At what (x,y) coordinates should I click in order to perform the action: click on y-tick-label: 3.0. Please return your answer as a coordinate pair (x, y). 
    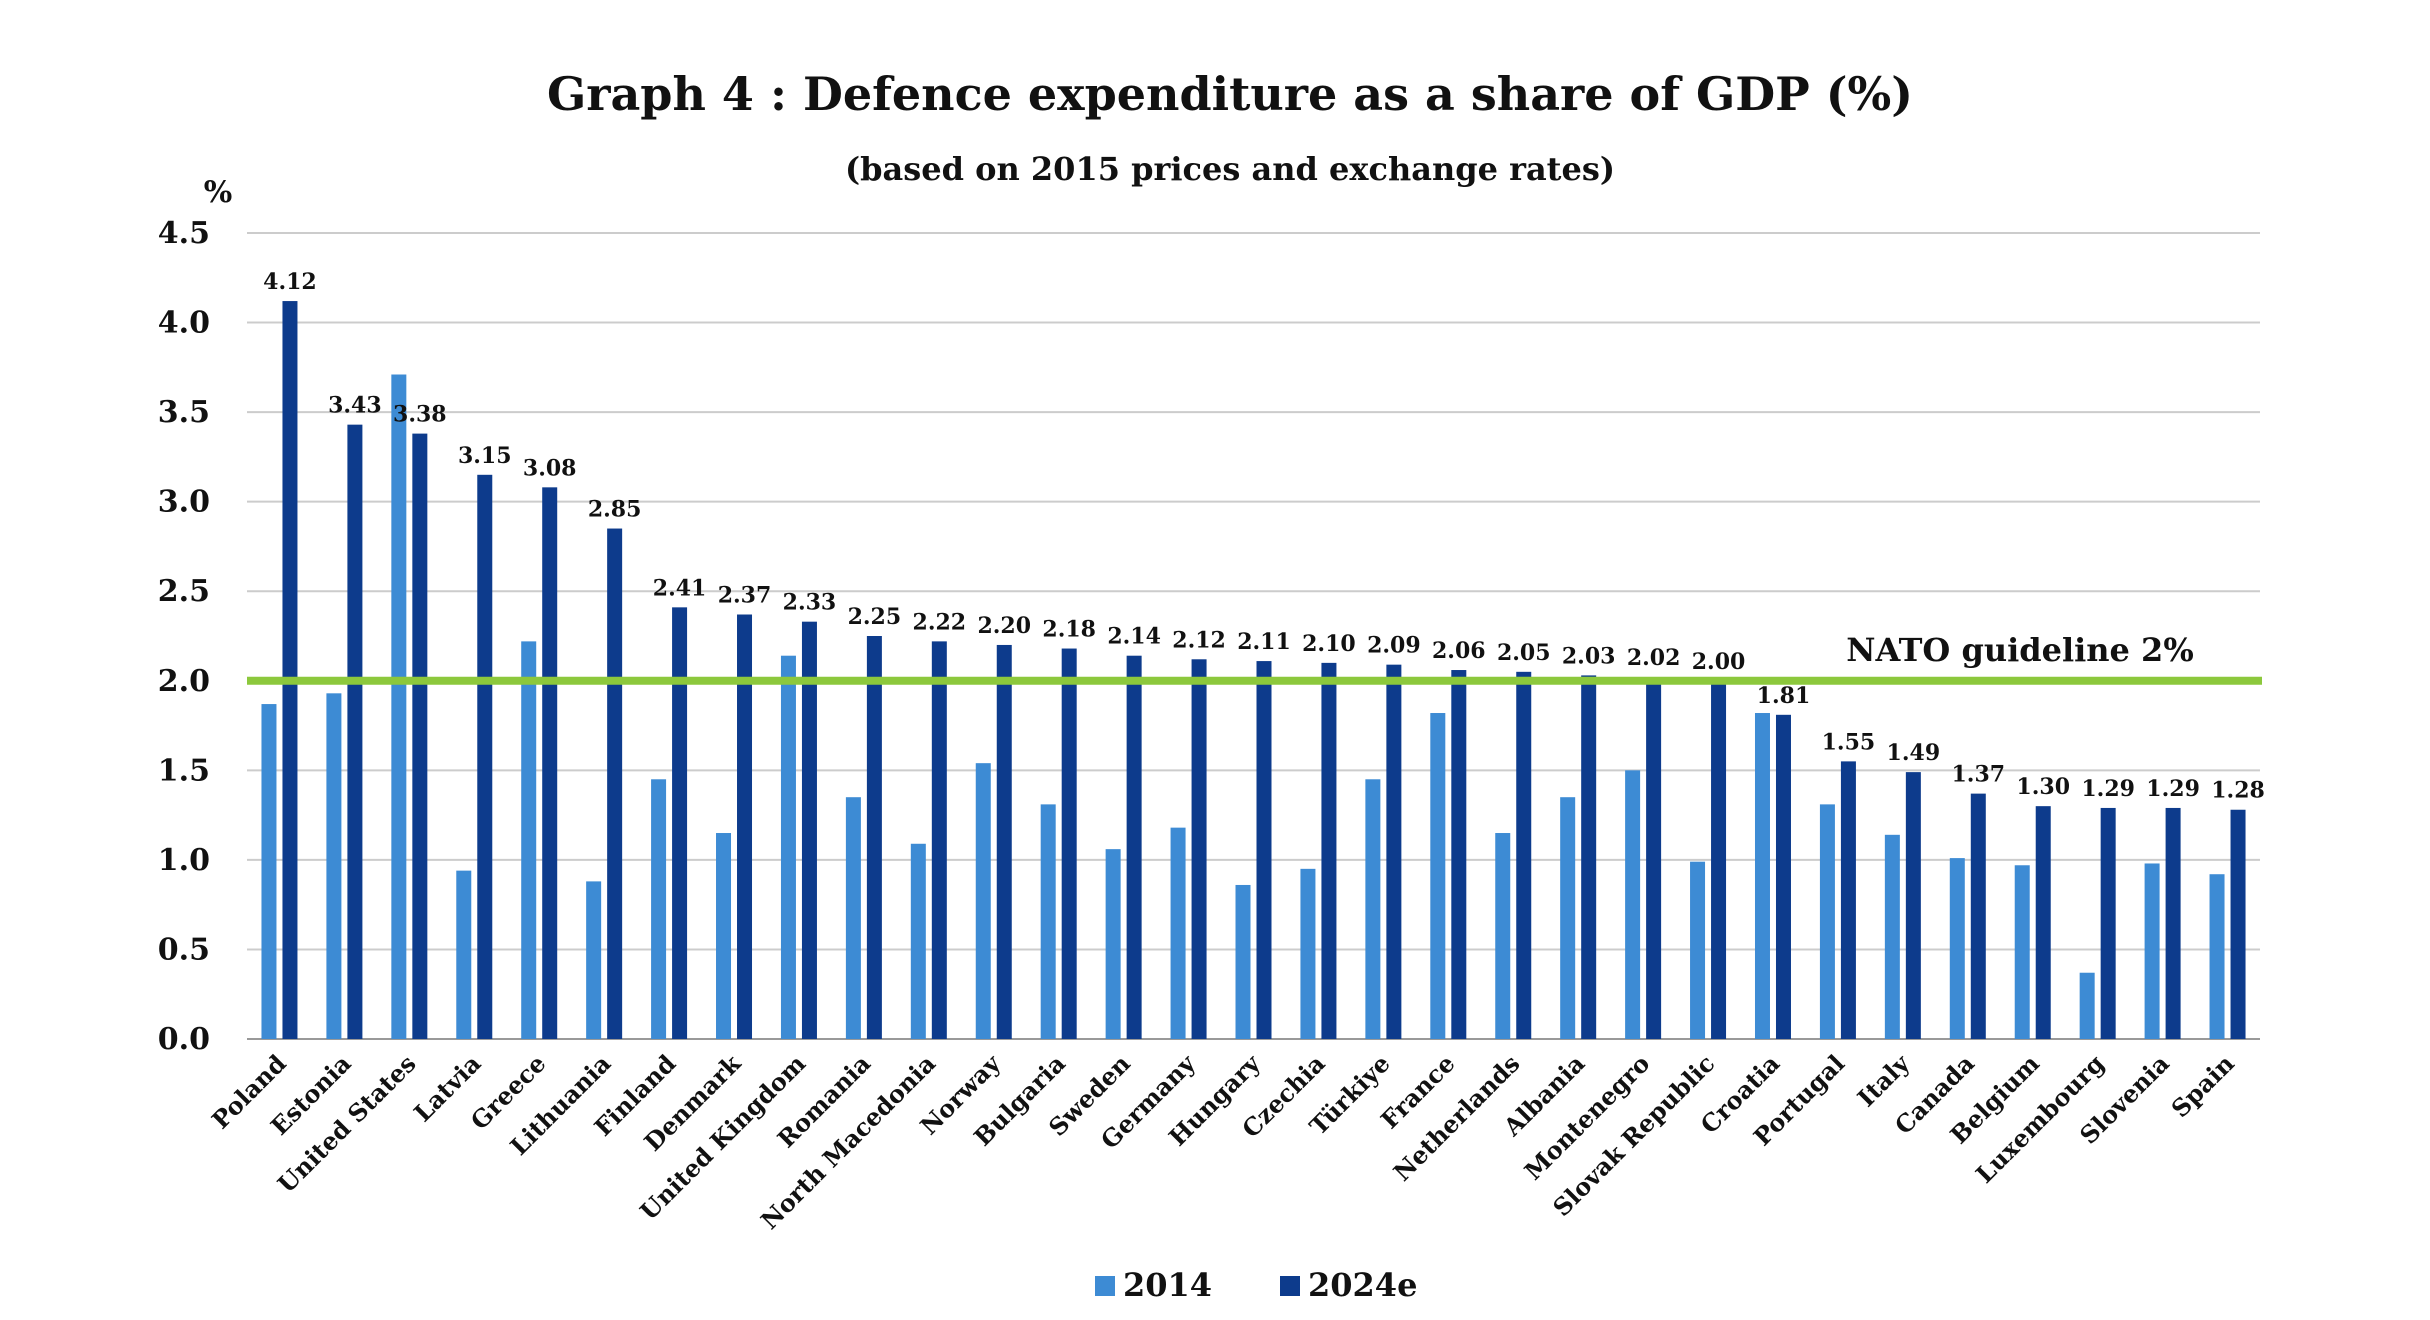
    Looking at the image, I should click on (184, 502).